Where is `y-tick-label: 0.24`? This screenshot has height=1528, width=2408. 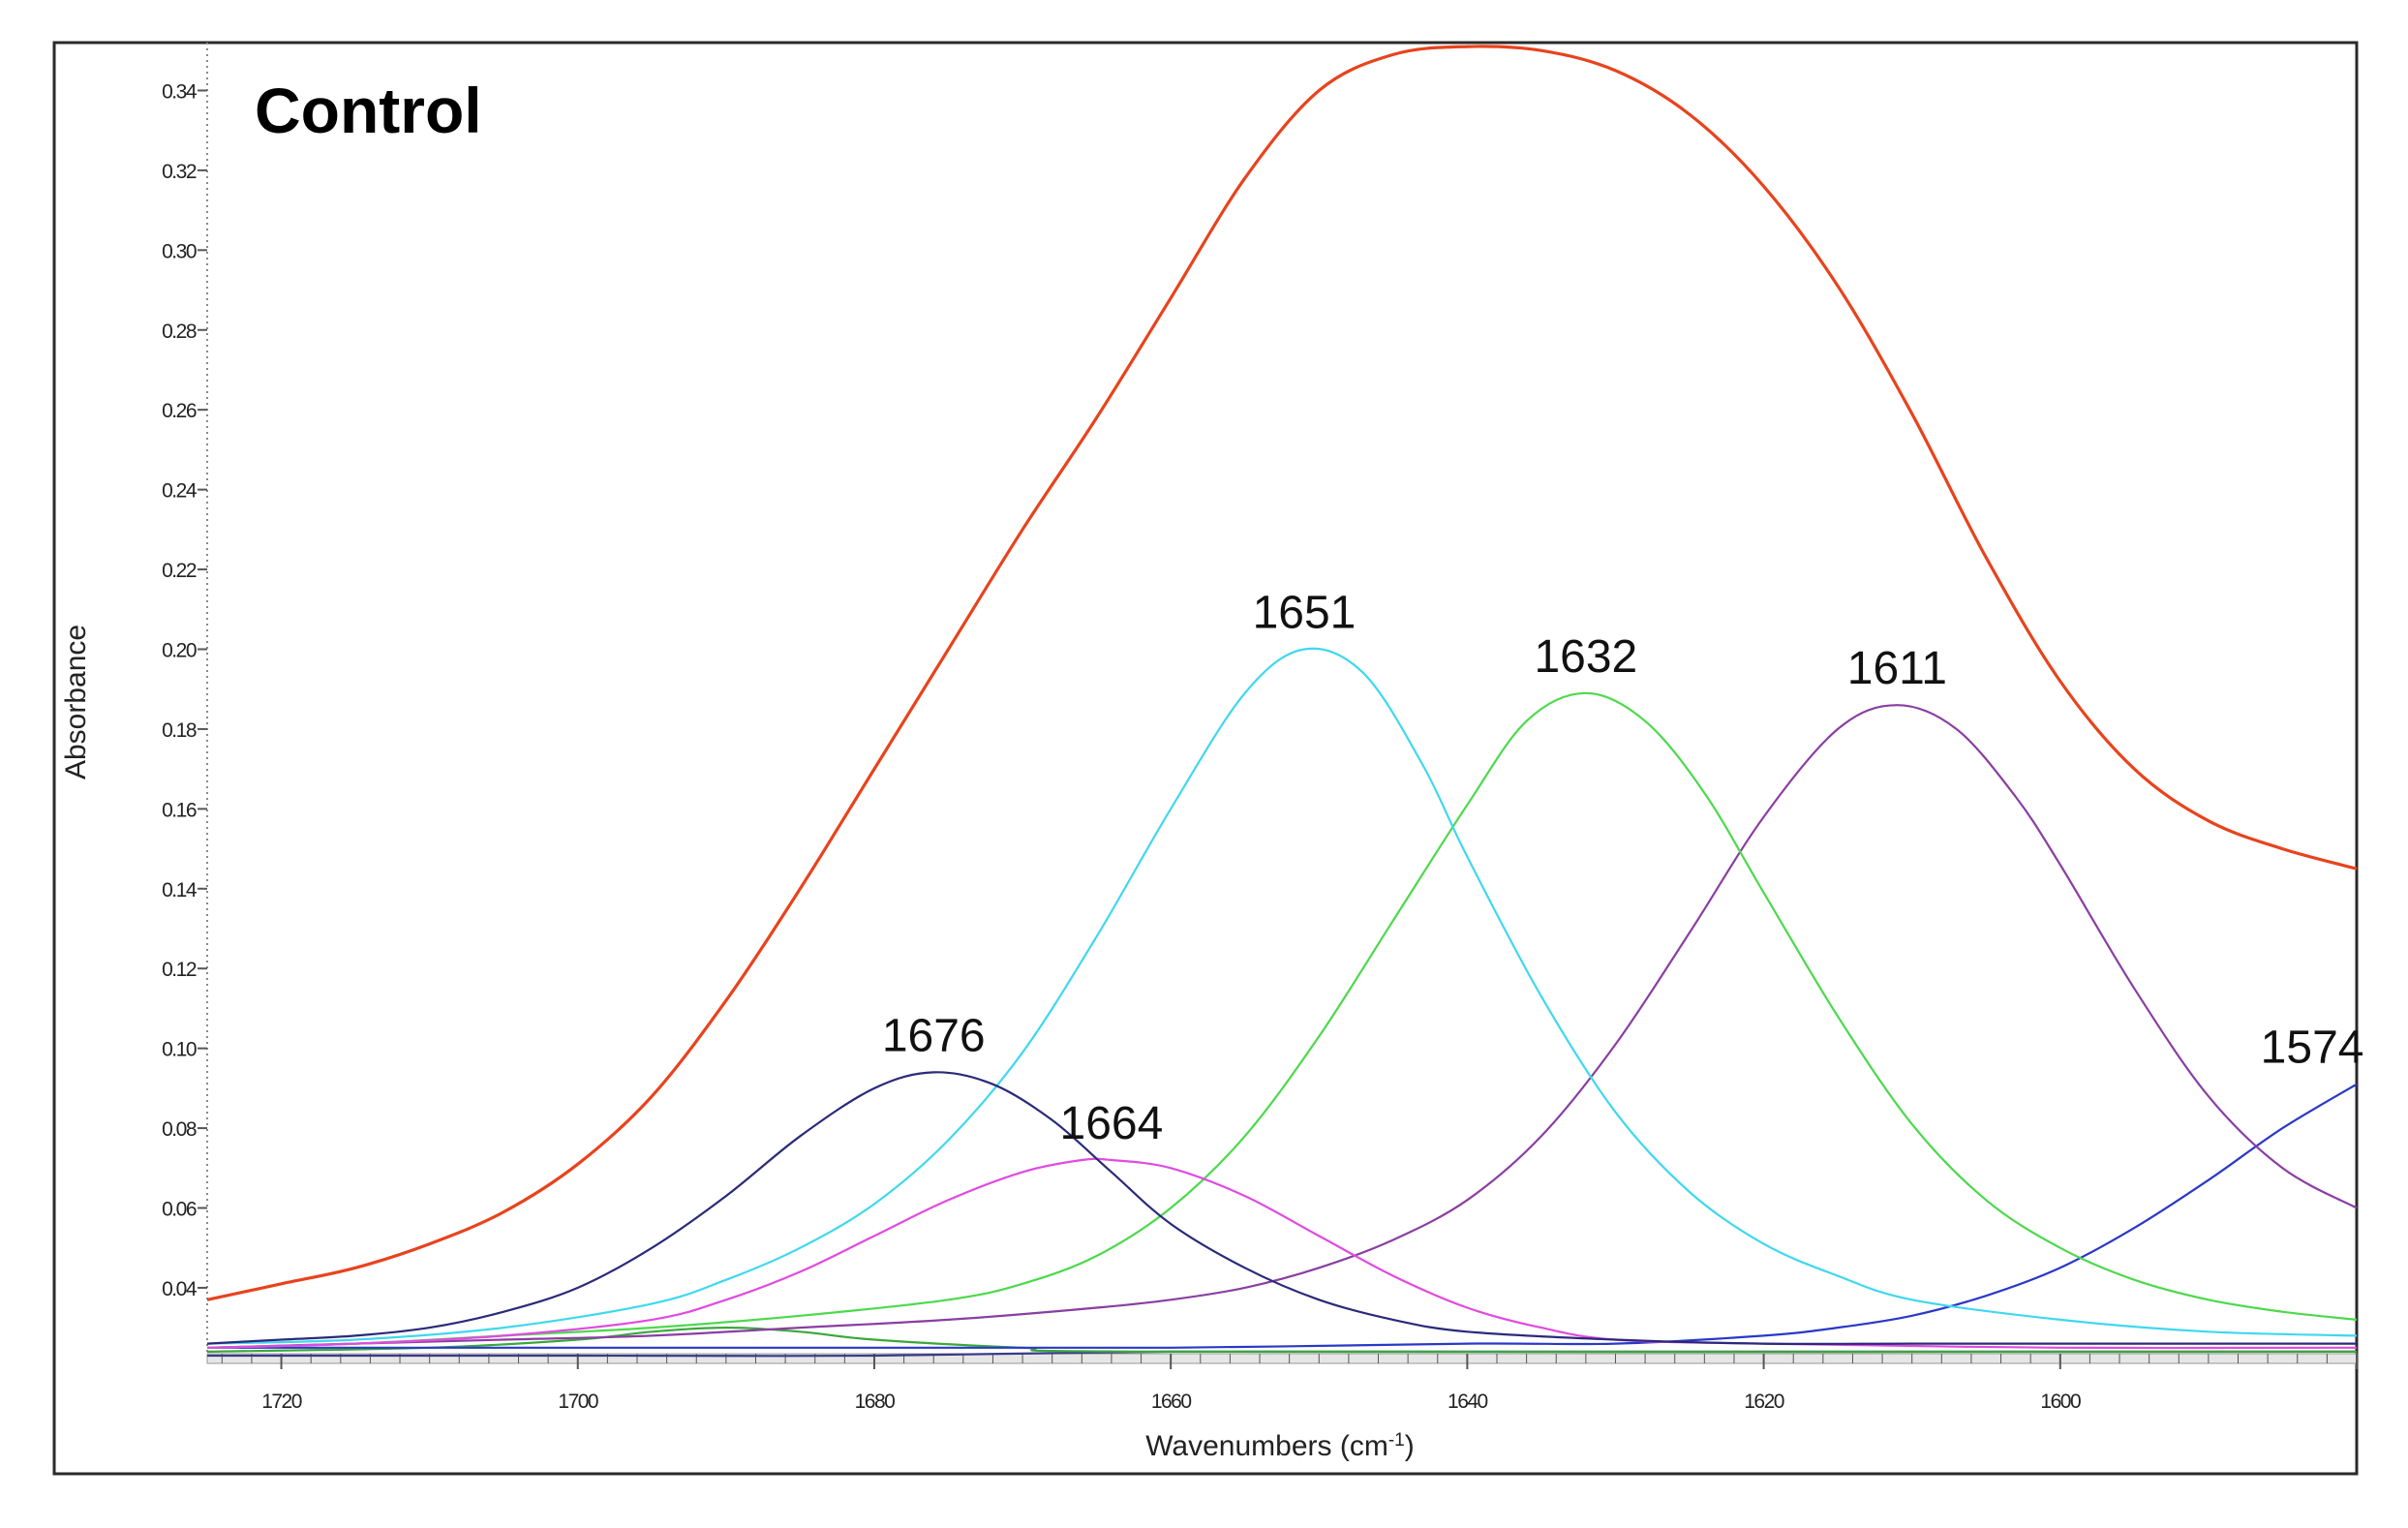 y-tick-label: 0.24 is located at coordinates (180, 491).